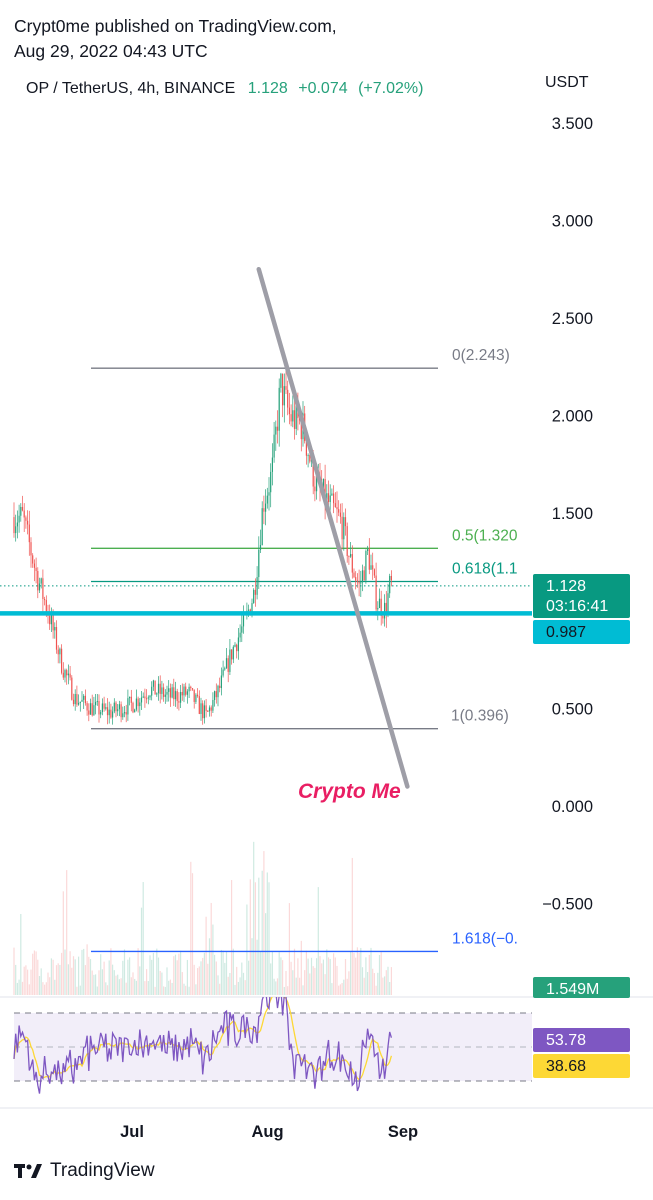 The width and height of the screenshot is (653, 1200). What do you see at coordinates (572, 514) in the screenshot?
I see `y-tick-label: 1.500` at bounding box center [572, 514].